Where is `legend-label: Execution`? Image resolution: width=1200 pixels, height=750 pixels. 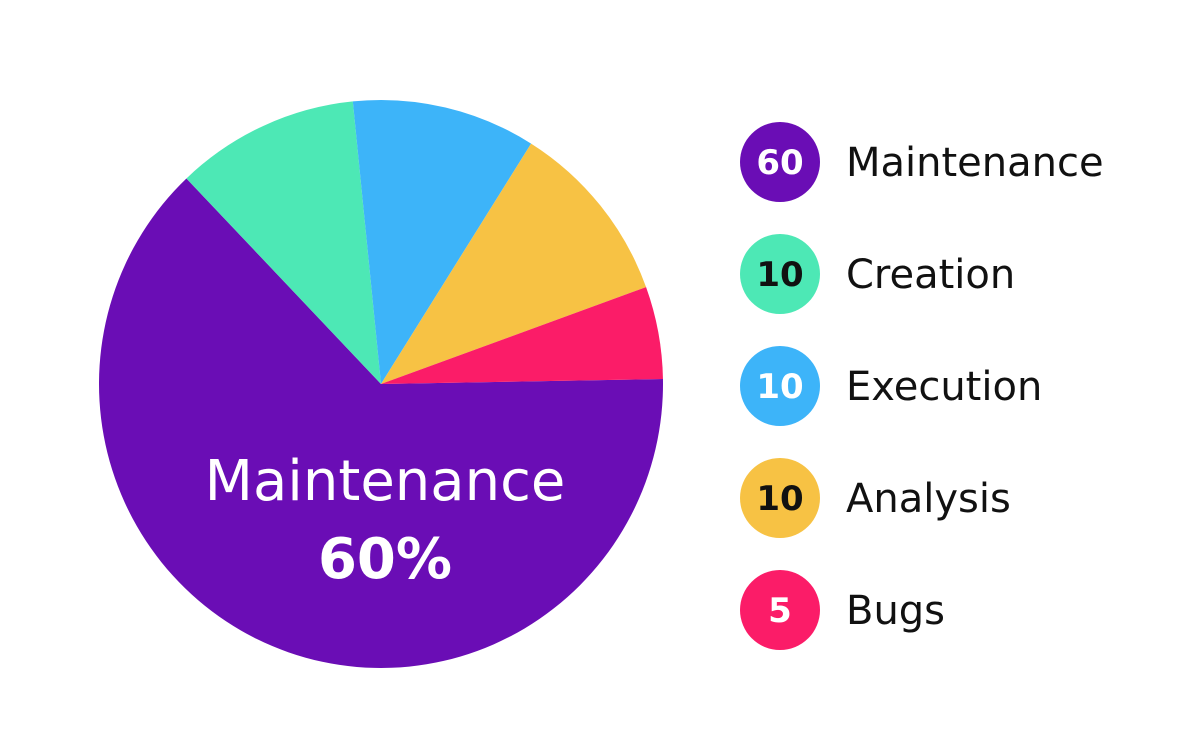 legend-label: Execution is located at coordinates (944, 387).